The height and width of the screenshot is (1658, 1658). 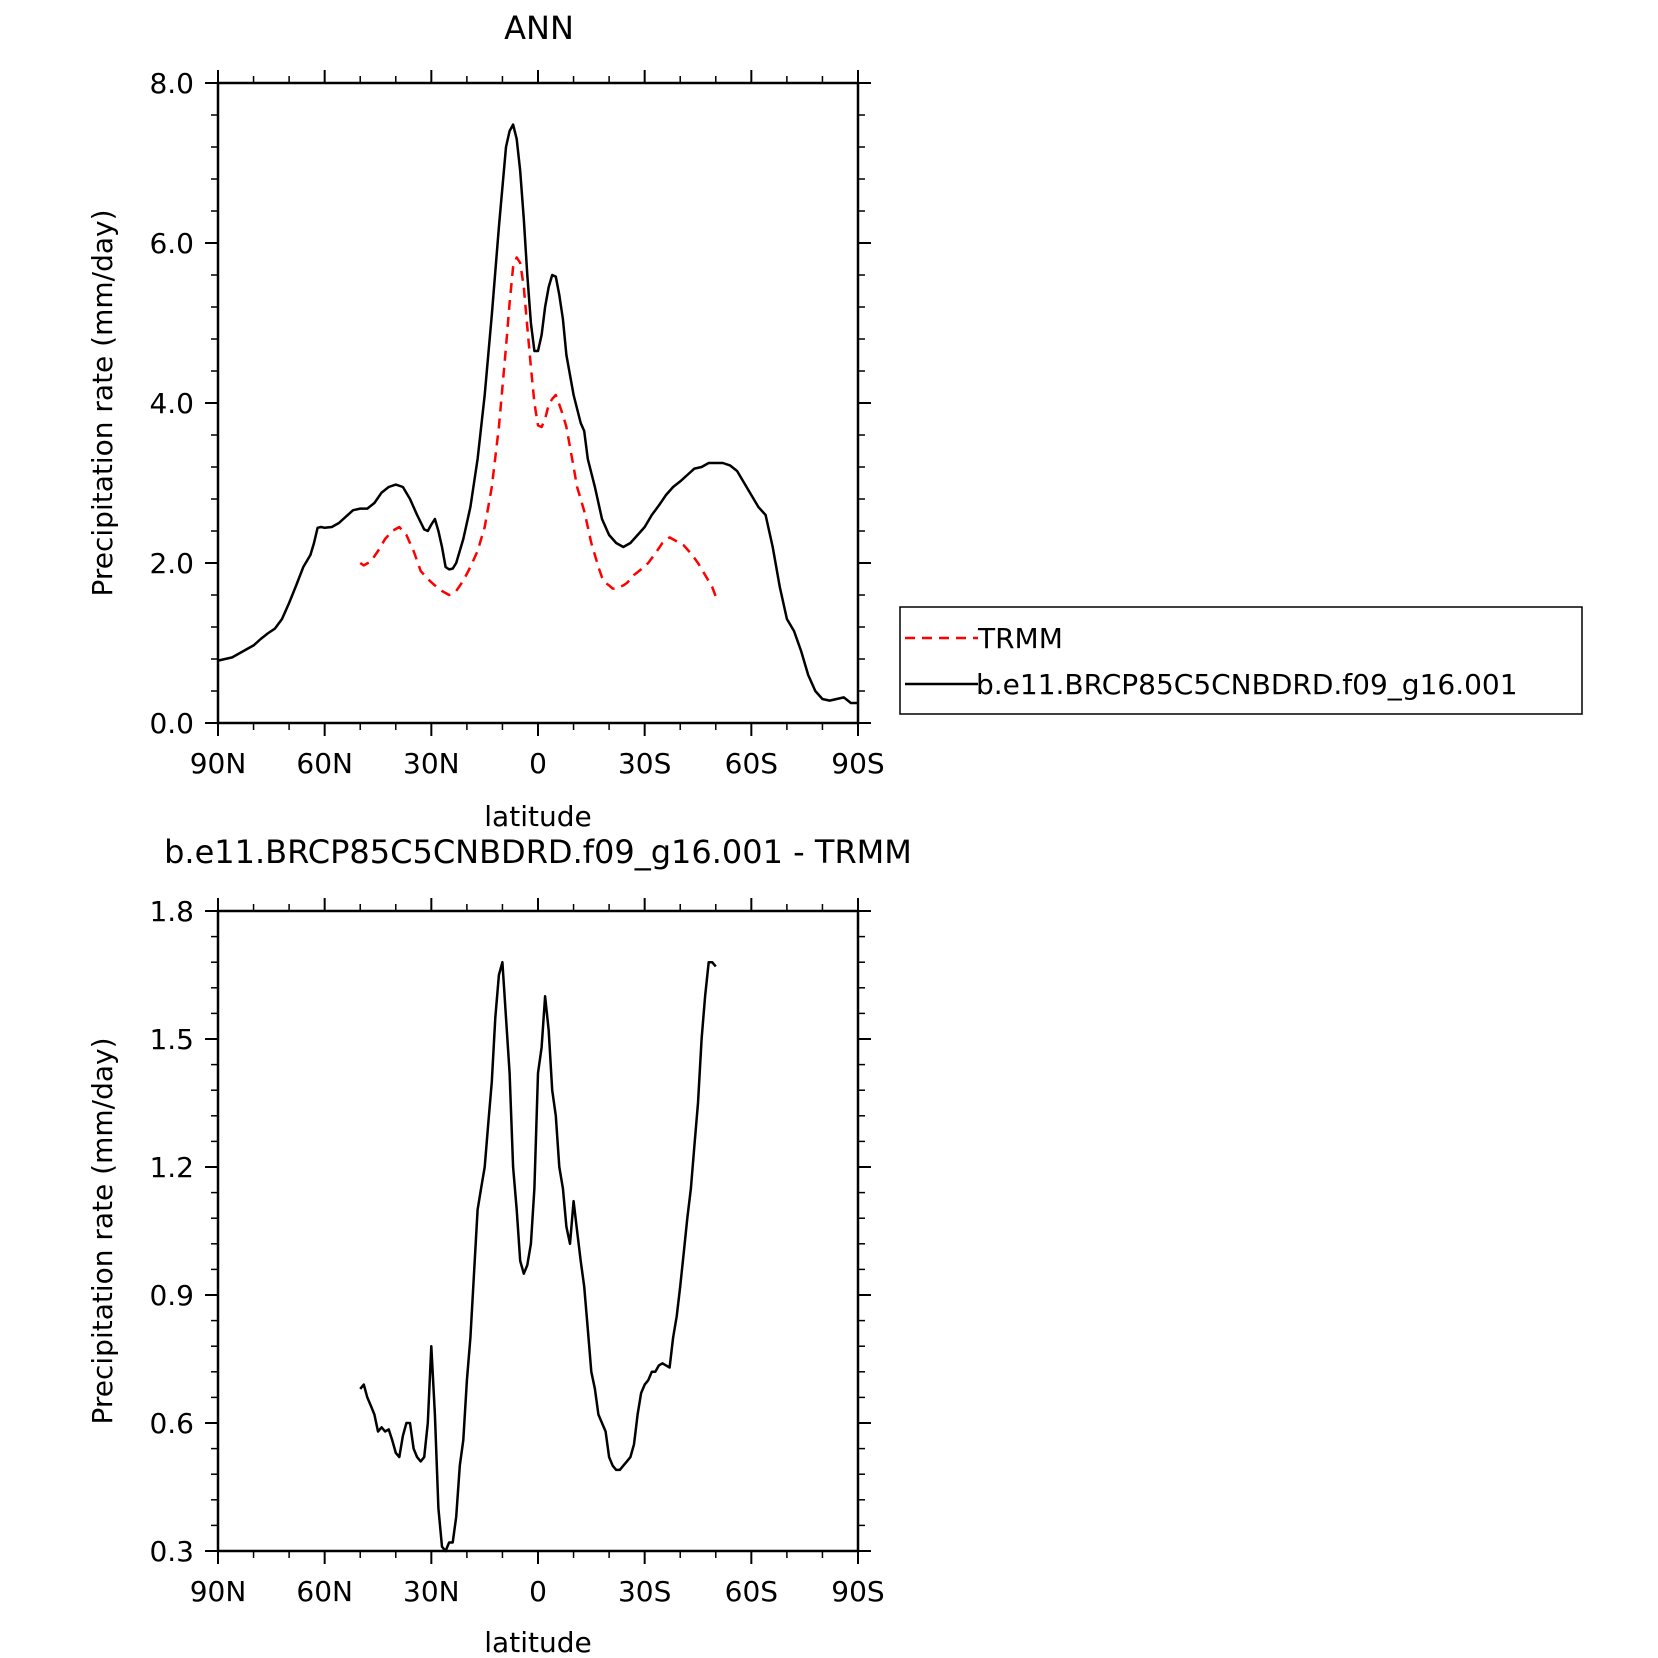 What do you see at coordinates (538, 852) in the screenshot?
I see `bottom-title: b.e11.BRCP85C5CNBDRD.f09_g16.001 - TRMM` at bounding box center [538, 852].